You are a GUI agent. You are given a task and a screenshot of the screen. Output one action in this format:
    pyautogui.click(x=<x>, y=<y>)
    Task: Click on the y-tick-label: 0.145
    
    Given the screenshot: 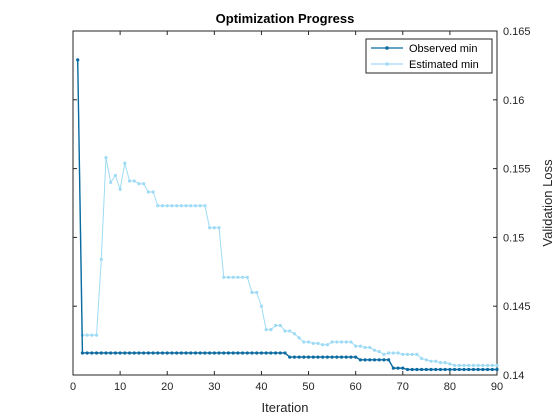 What is the action you would take?
    pyautogui.click(x=517, y=307)
    